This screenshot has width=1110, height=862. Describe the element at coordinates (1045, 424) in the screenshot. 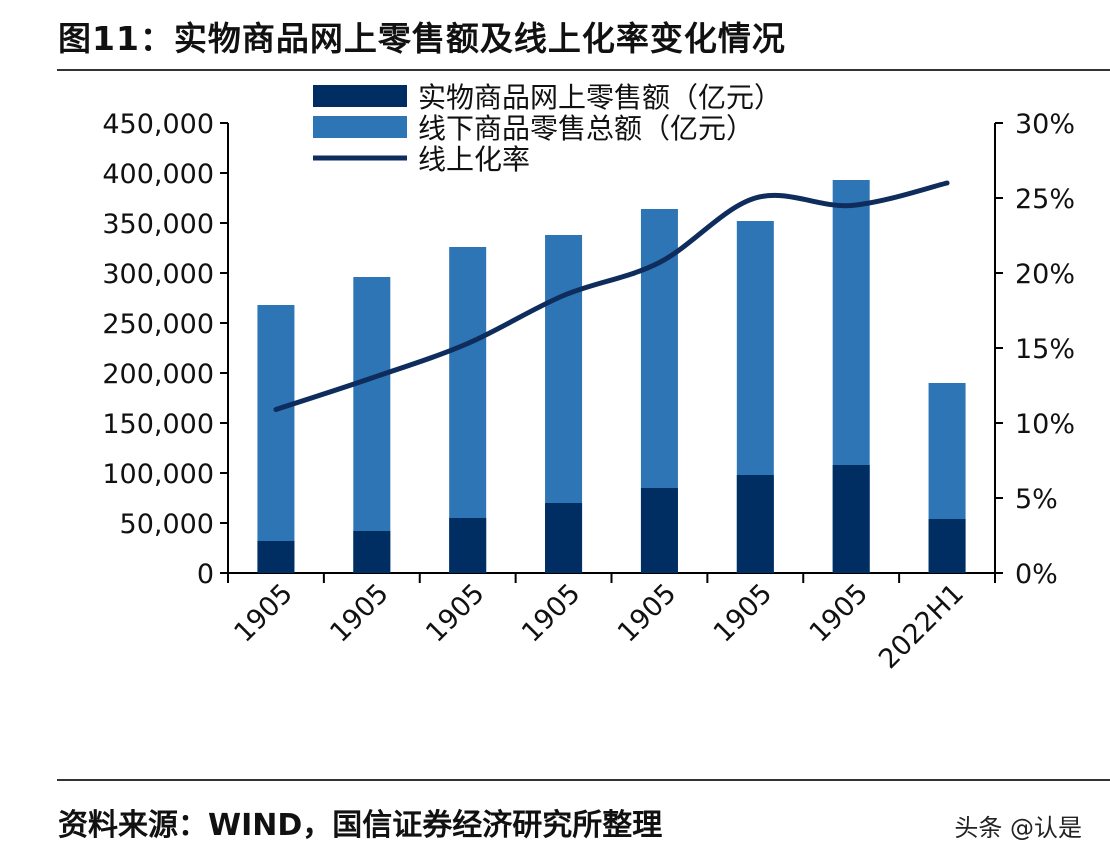

I see `y2-tick-label: 10%` at that location.